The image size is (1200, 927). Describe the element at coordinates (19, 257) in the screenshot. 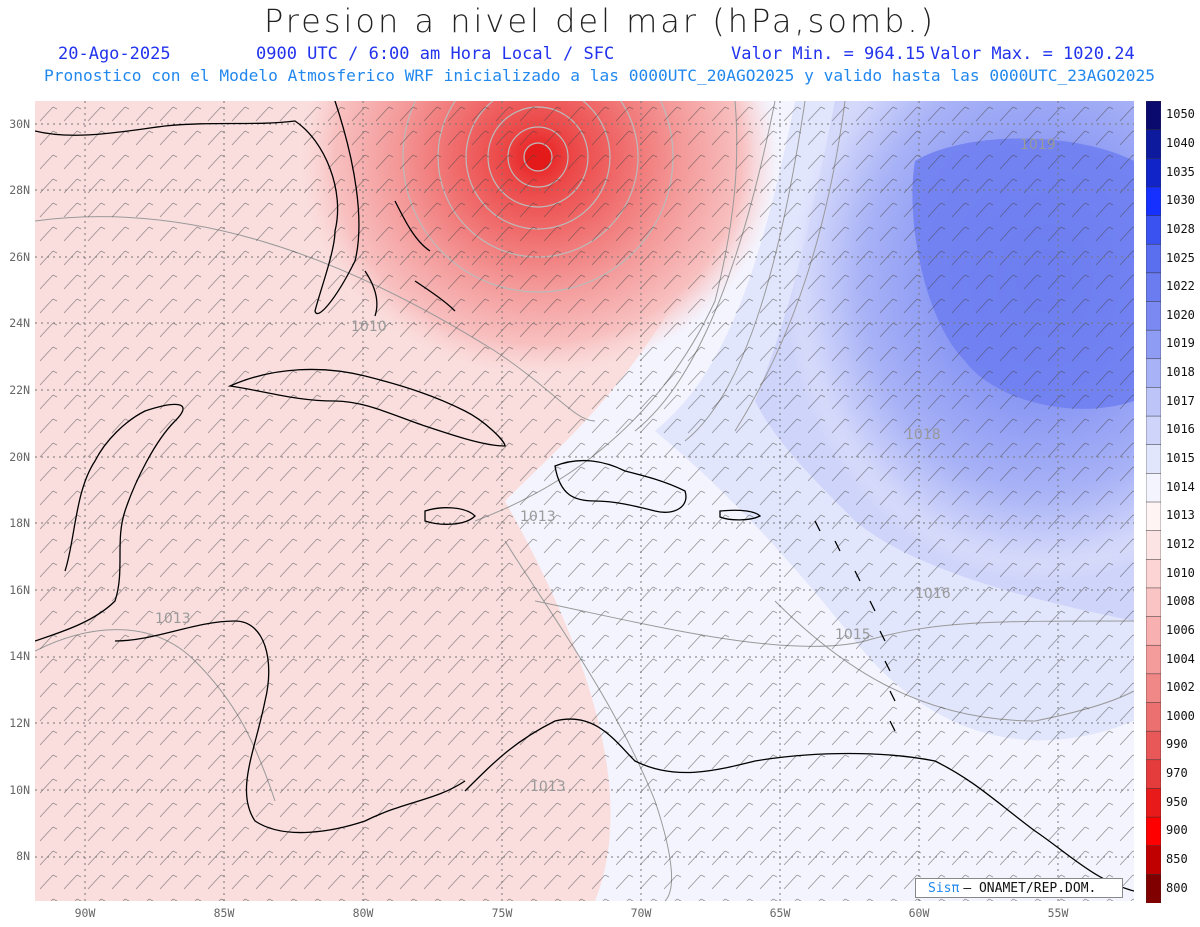

I see `lat-label: 26N` at that location.